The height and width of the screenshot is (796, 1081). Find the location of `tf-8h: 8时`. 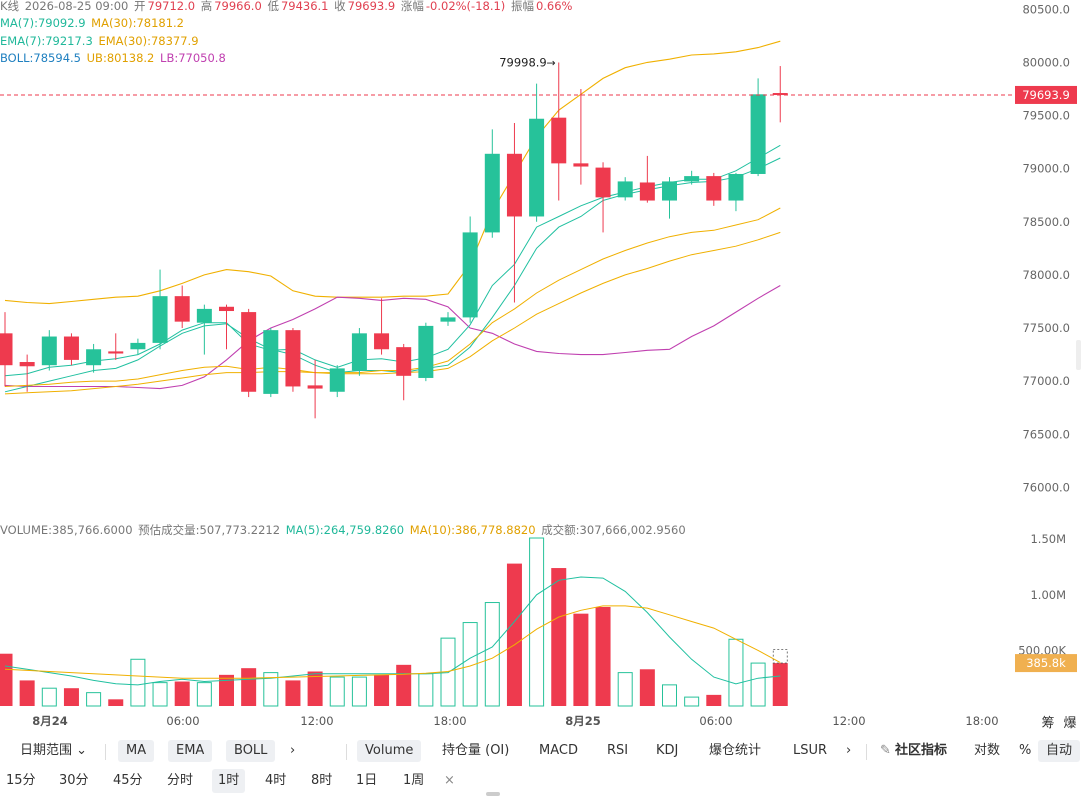

tf-8h: 8时 is located at coordinates (322, 780).